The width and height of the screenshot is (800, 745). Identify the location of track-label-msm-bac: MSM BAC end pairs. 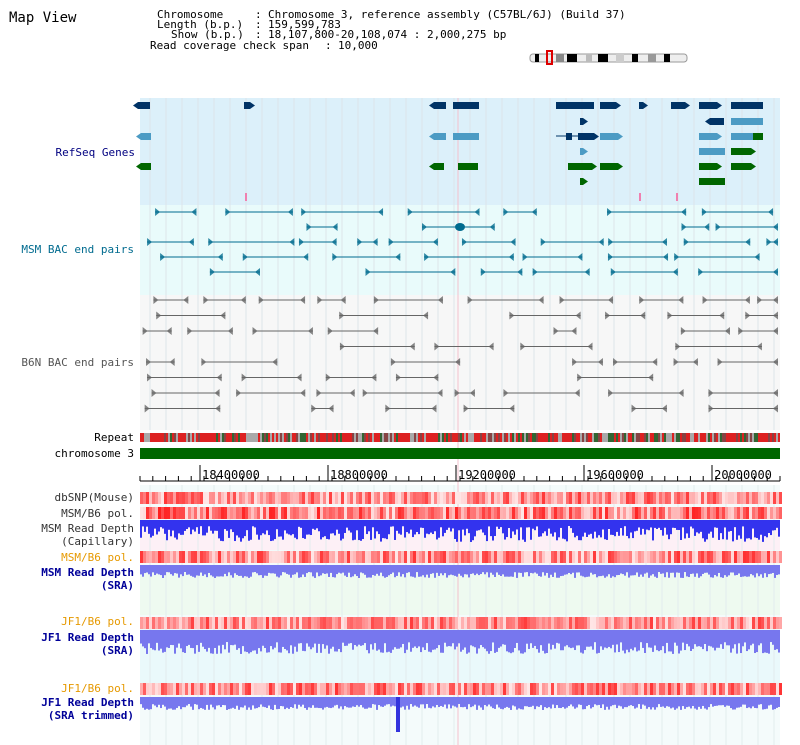
(77, 249).